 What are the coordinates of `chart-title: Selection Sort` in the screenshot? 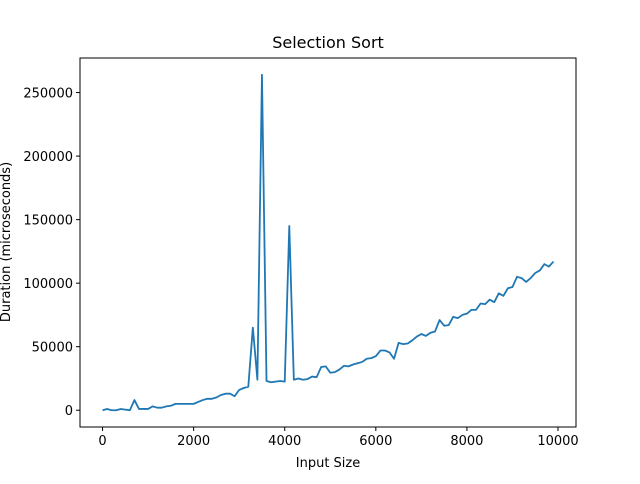 It's located at (328, 42).